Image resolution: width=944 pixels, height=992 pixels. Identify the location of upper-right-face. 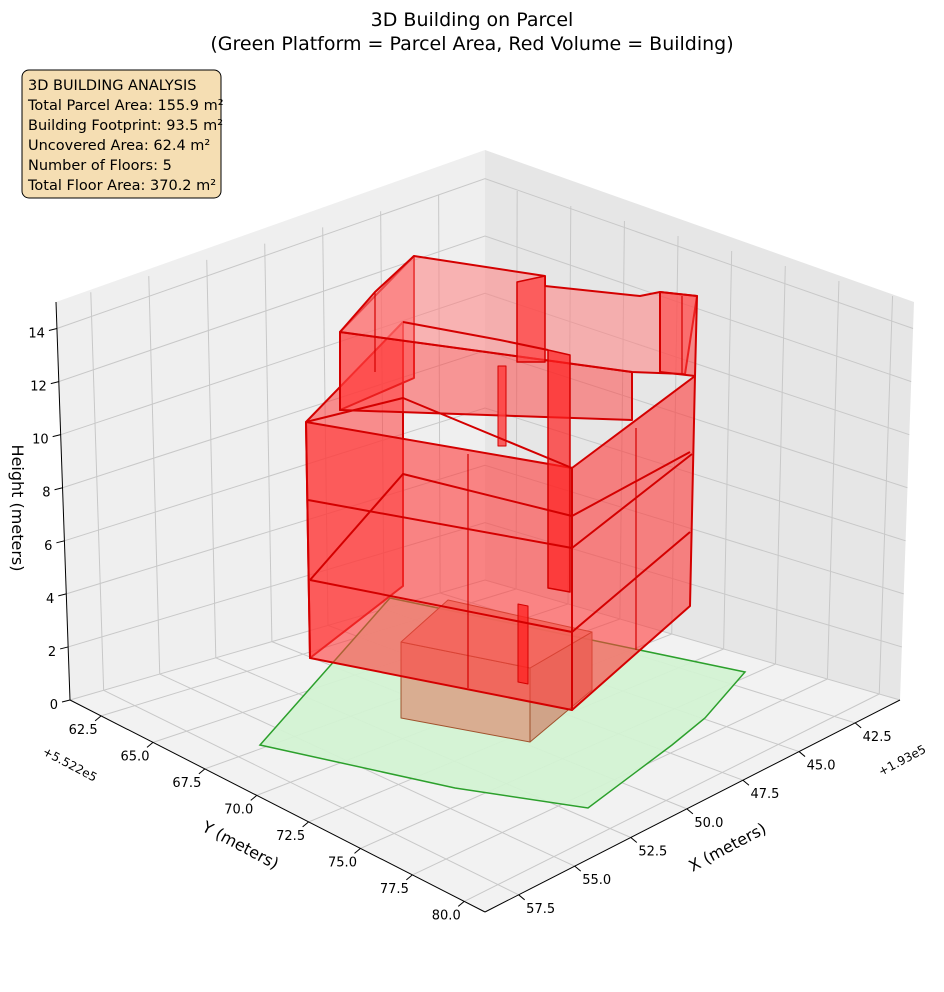
(678, 334).